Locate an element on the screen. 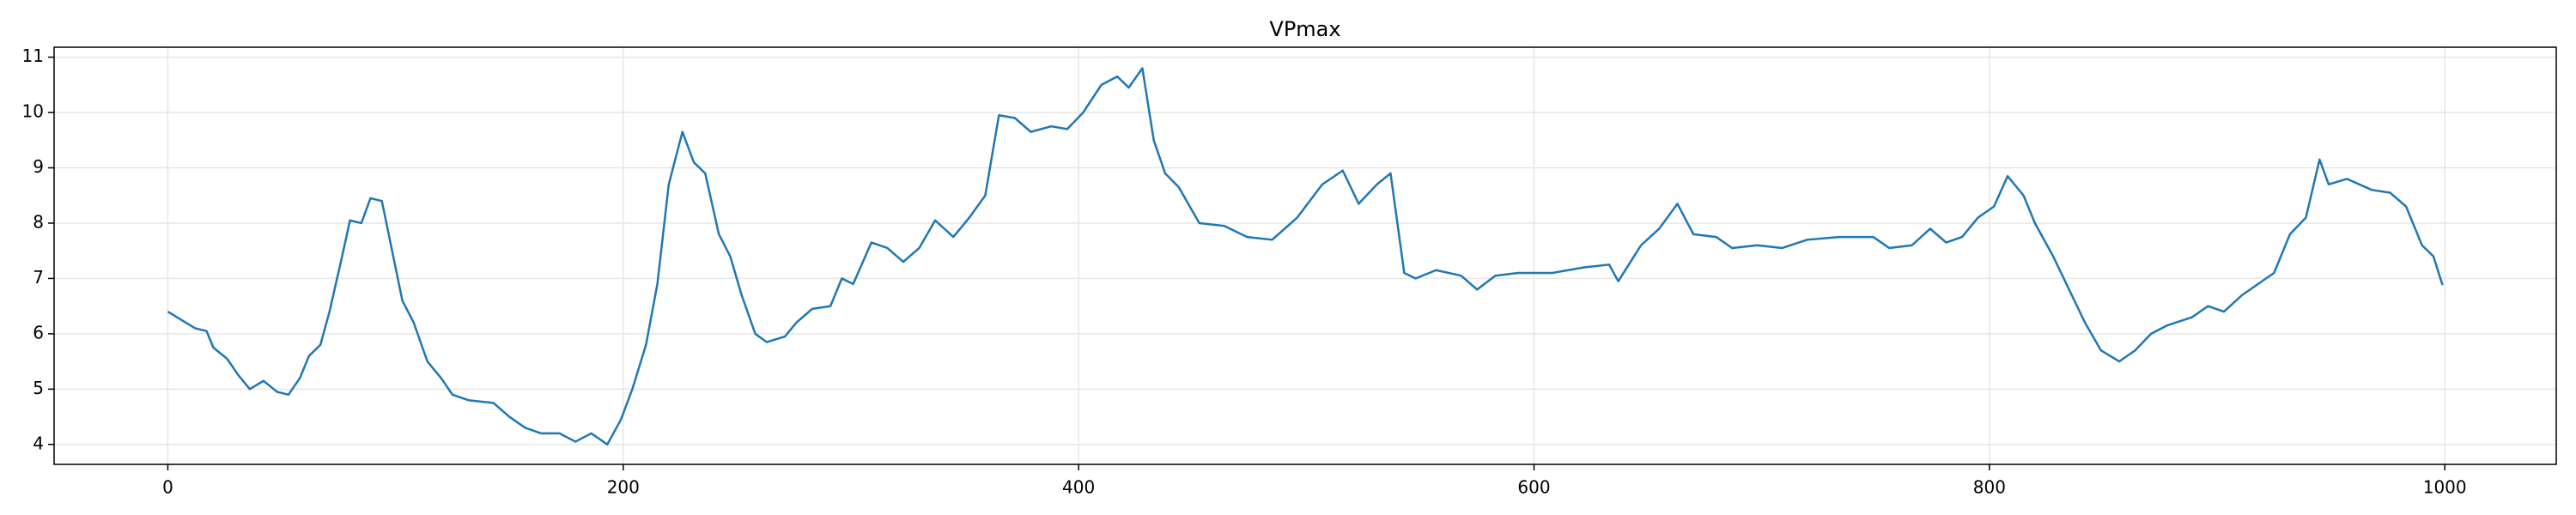  x-tick-label: 200 is located at coordinates (623, 487).